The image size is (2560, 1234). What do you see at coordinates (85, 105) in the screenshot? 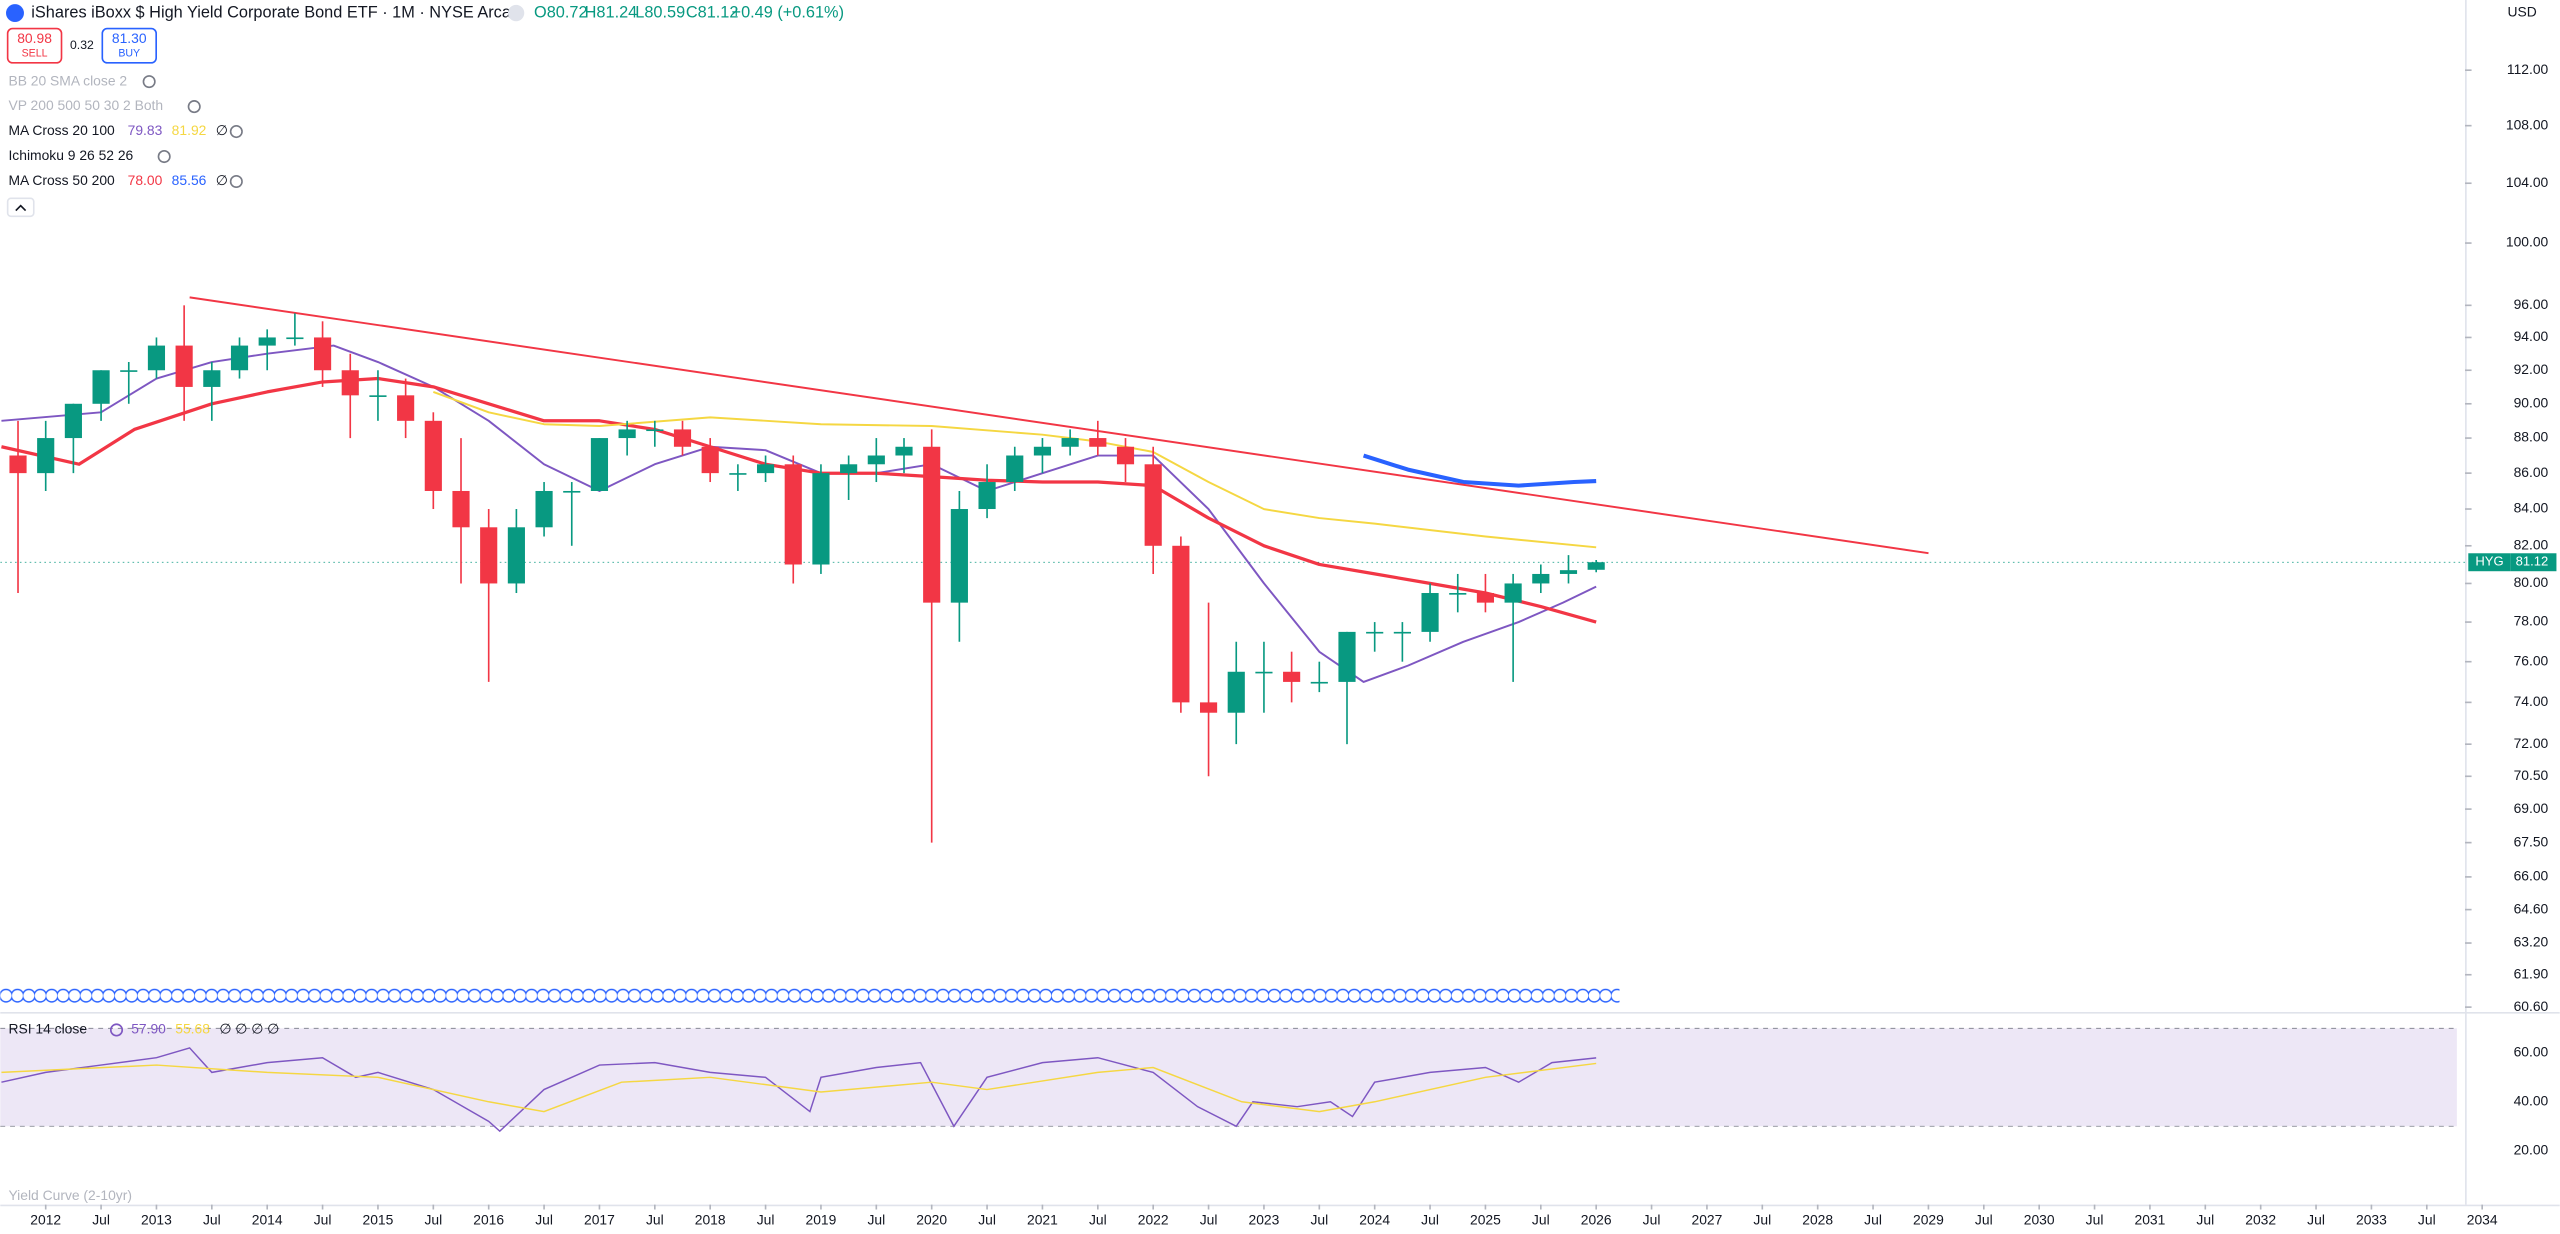
I see `indicator-name: VP 200 500 50 30 2 Both` at bounding box center [85, 105].